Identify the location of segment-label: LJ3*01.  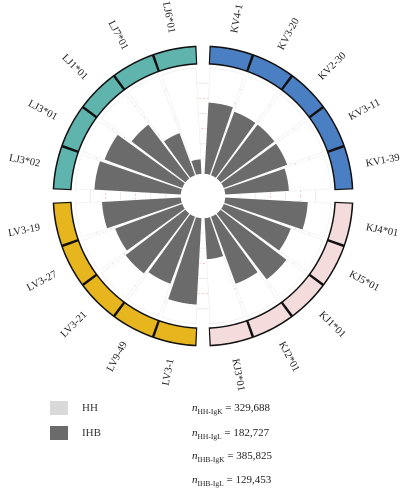
(42, 110).